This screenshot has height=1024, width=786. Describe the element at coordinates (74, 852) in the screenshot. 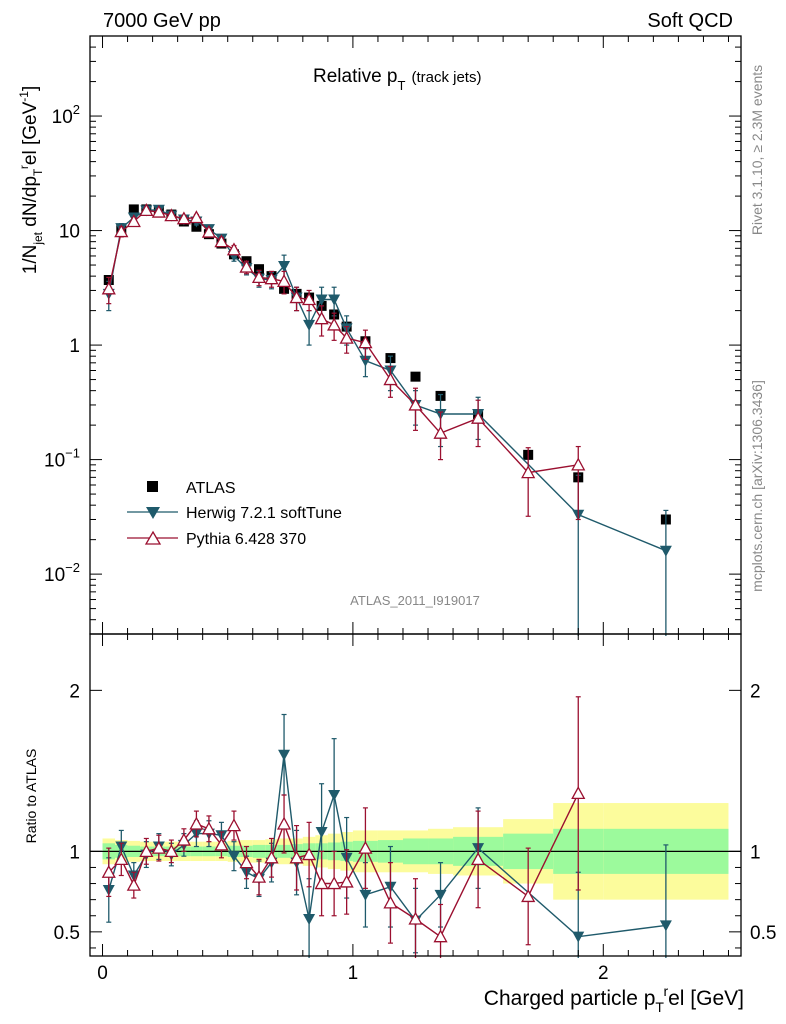

I see `ratio-ytick-label: 1` at that location.